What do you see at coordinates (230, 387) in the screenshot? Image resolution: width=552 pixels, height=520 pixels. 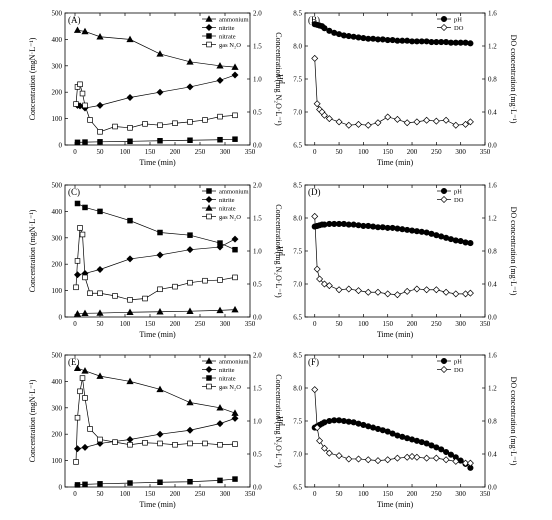 I see `legend-label: gas N₂O` at bounding box center [230, 387].